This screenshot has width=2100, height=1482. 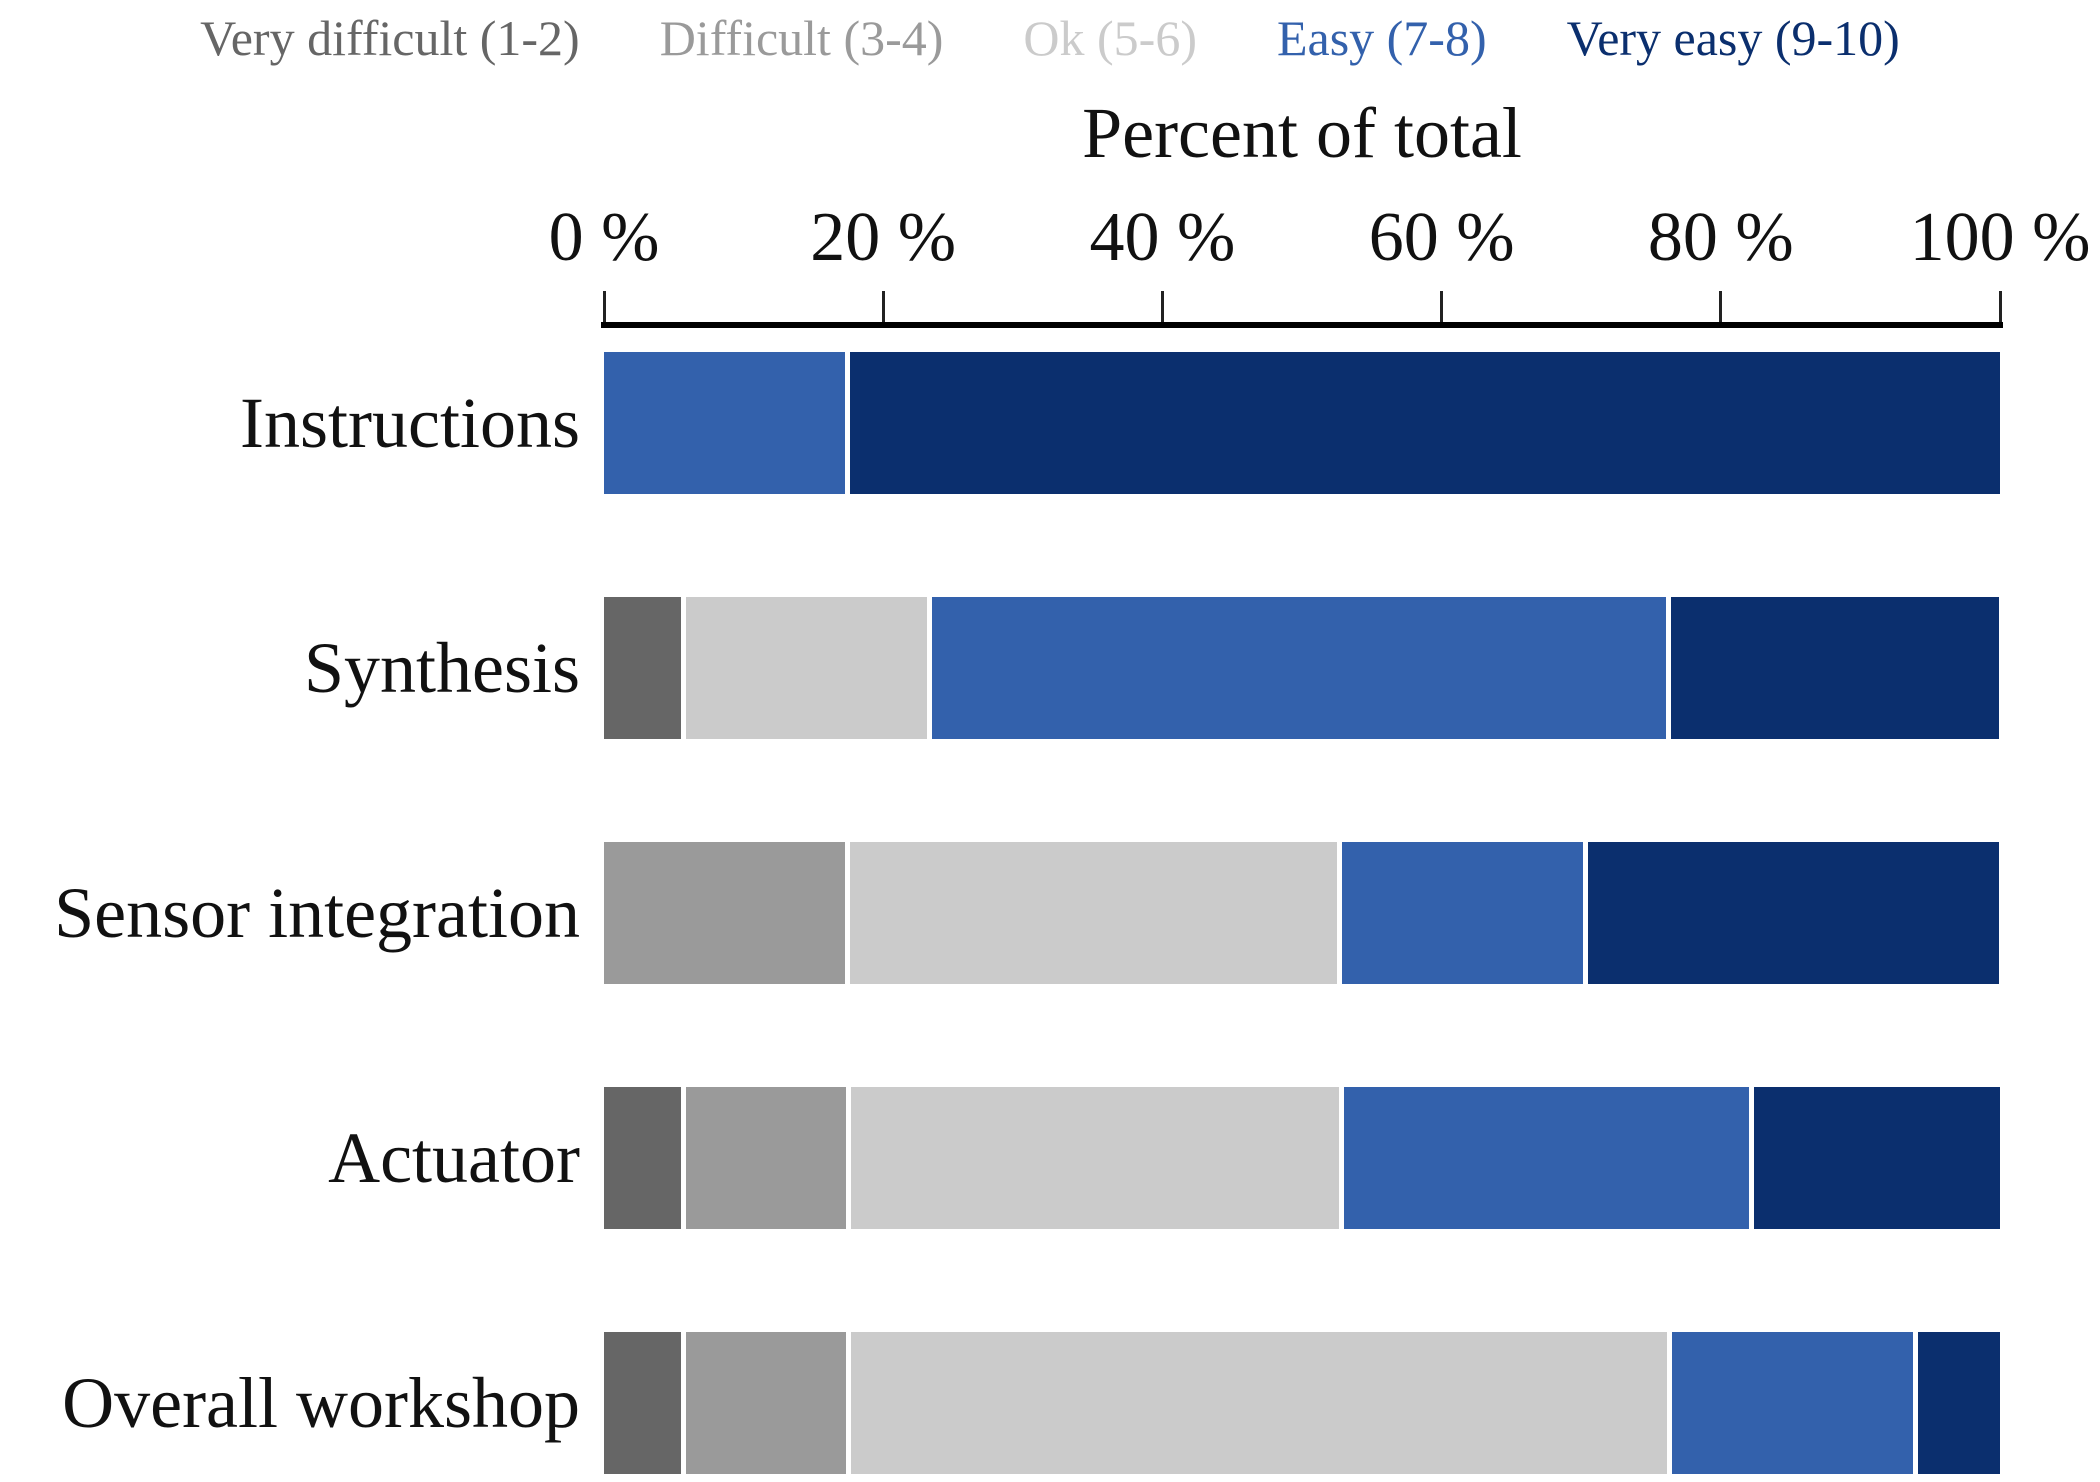 I want to click on legend-item-very-difficult: Very difficult (1-2), so click(x=390, y=38).